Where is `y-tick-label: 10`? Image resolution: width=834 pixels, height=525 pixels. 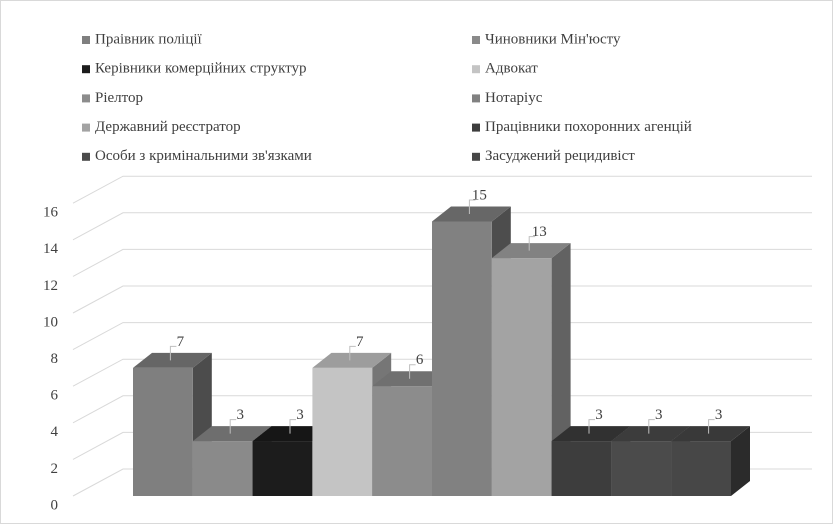 y-tick-label: 10 is located at coordinates (50, 322).